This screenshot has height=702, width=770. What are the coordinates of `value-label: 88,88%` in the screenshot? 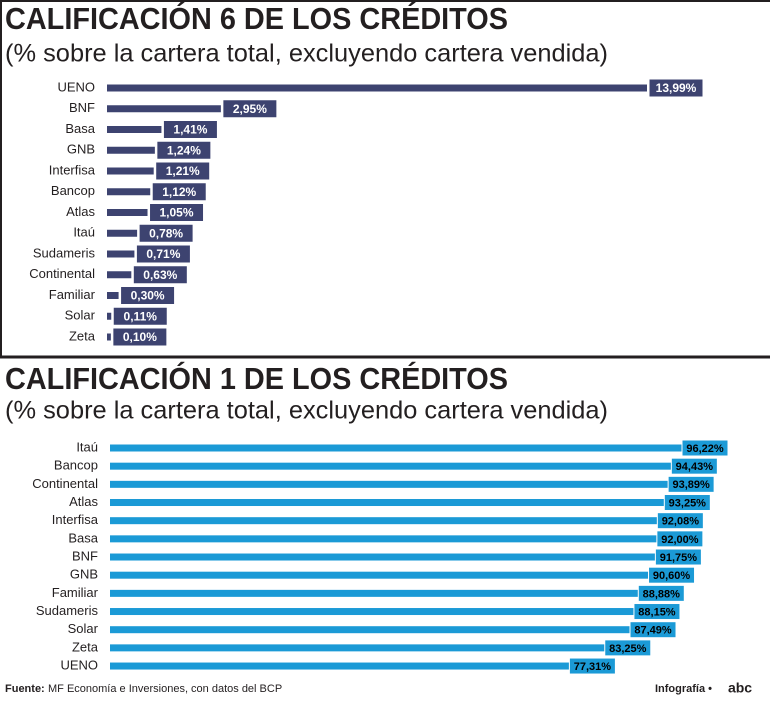 It's located at (662, 594).